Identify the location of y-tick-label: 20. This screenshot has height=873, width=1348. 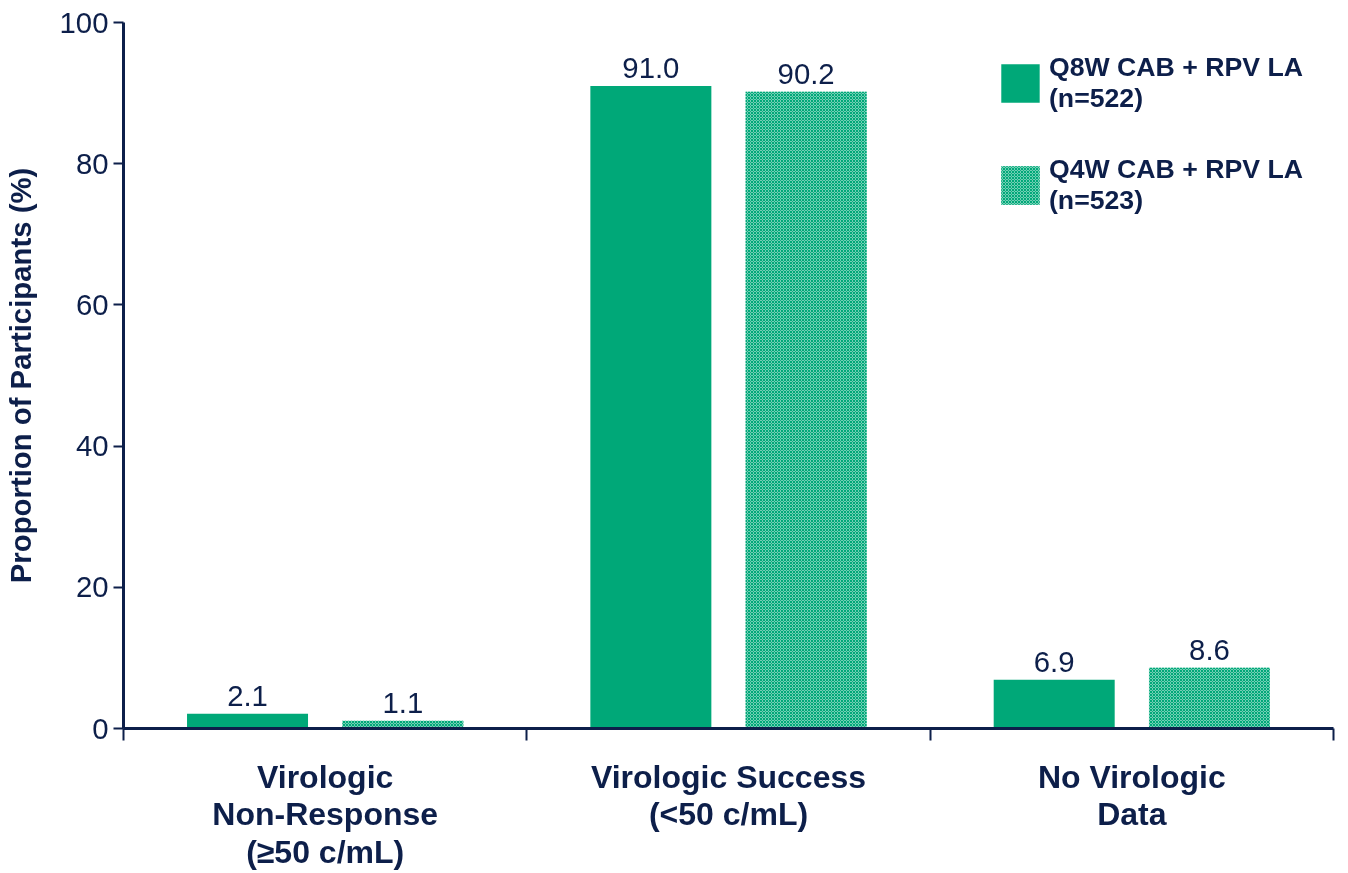
(92, 587).